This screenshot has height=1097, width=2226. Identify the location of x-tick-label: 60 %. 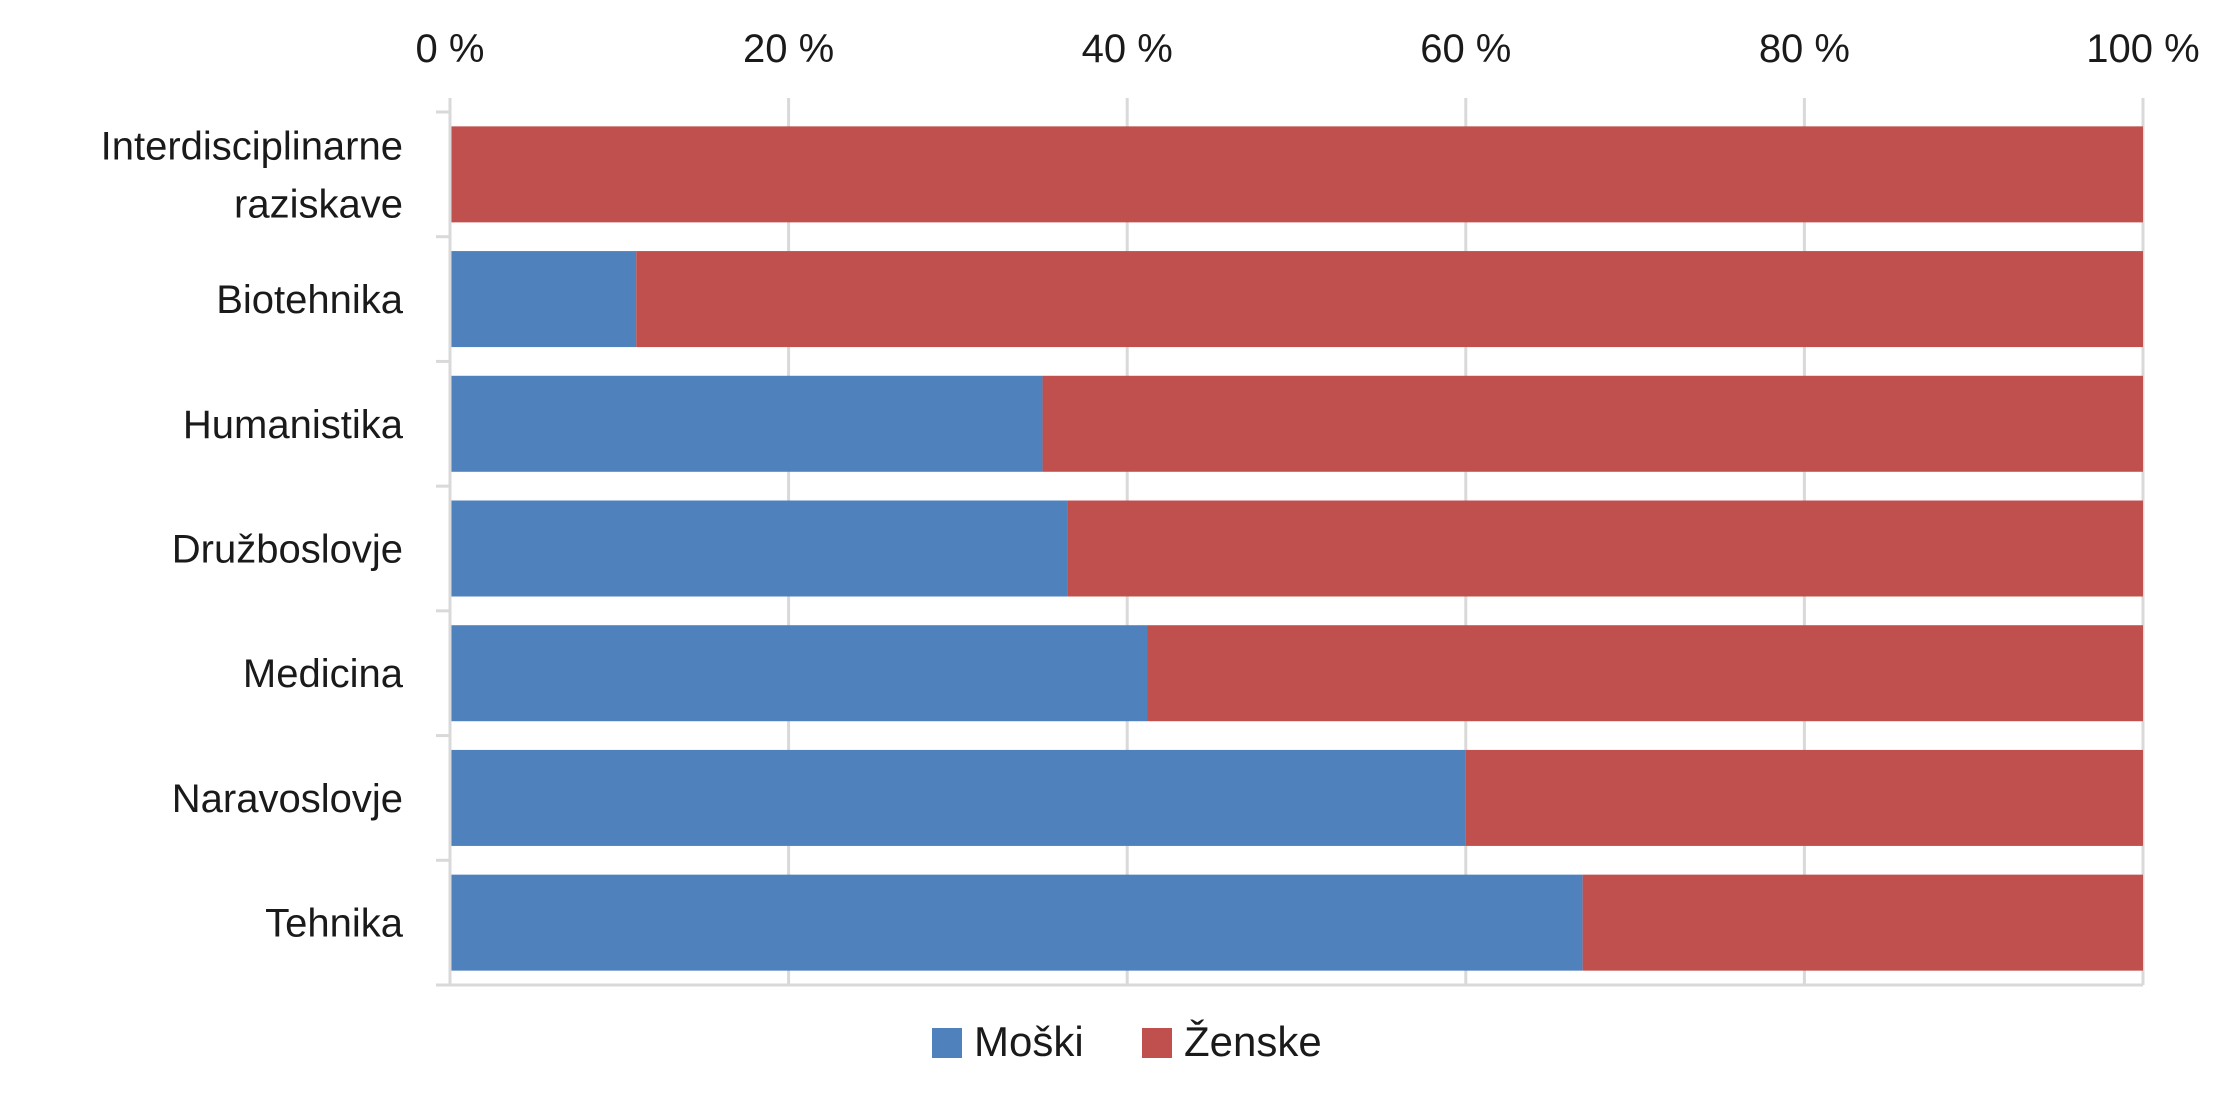
(1465, 49).